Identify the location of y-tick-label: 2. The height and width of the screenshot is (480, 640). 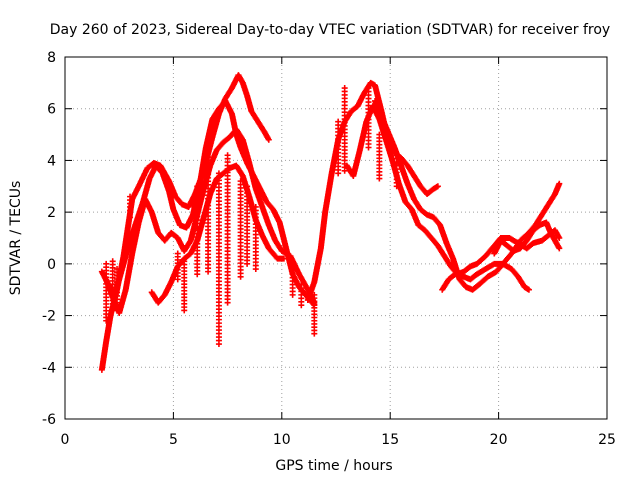
(51, 213).